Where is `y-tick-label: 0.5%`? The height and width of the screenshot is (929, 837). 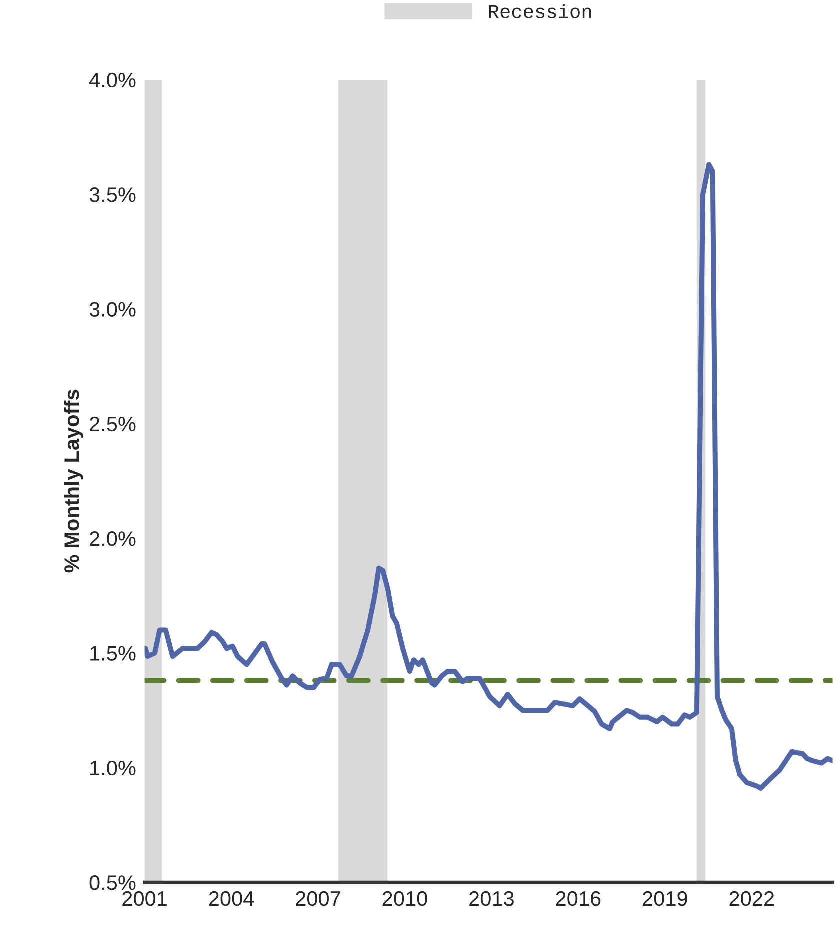 y-tick-label: 0.5% is located at coordinates (113, 883).